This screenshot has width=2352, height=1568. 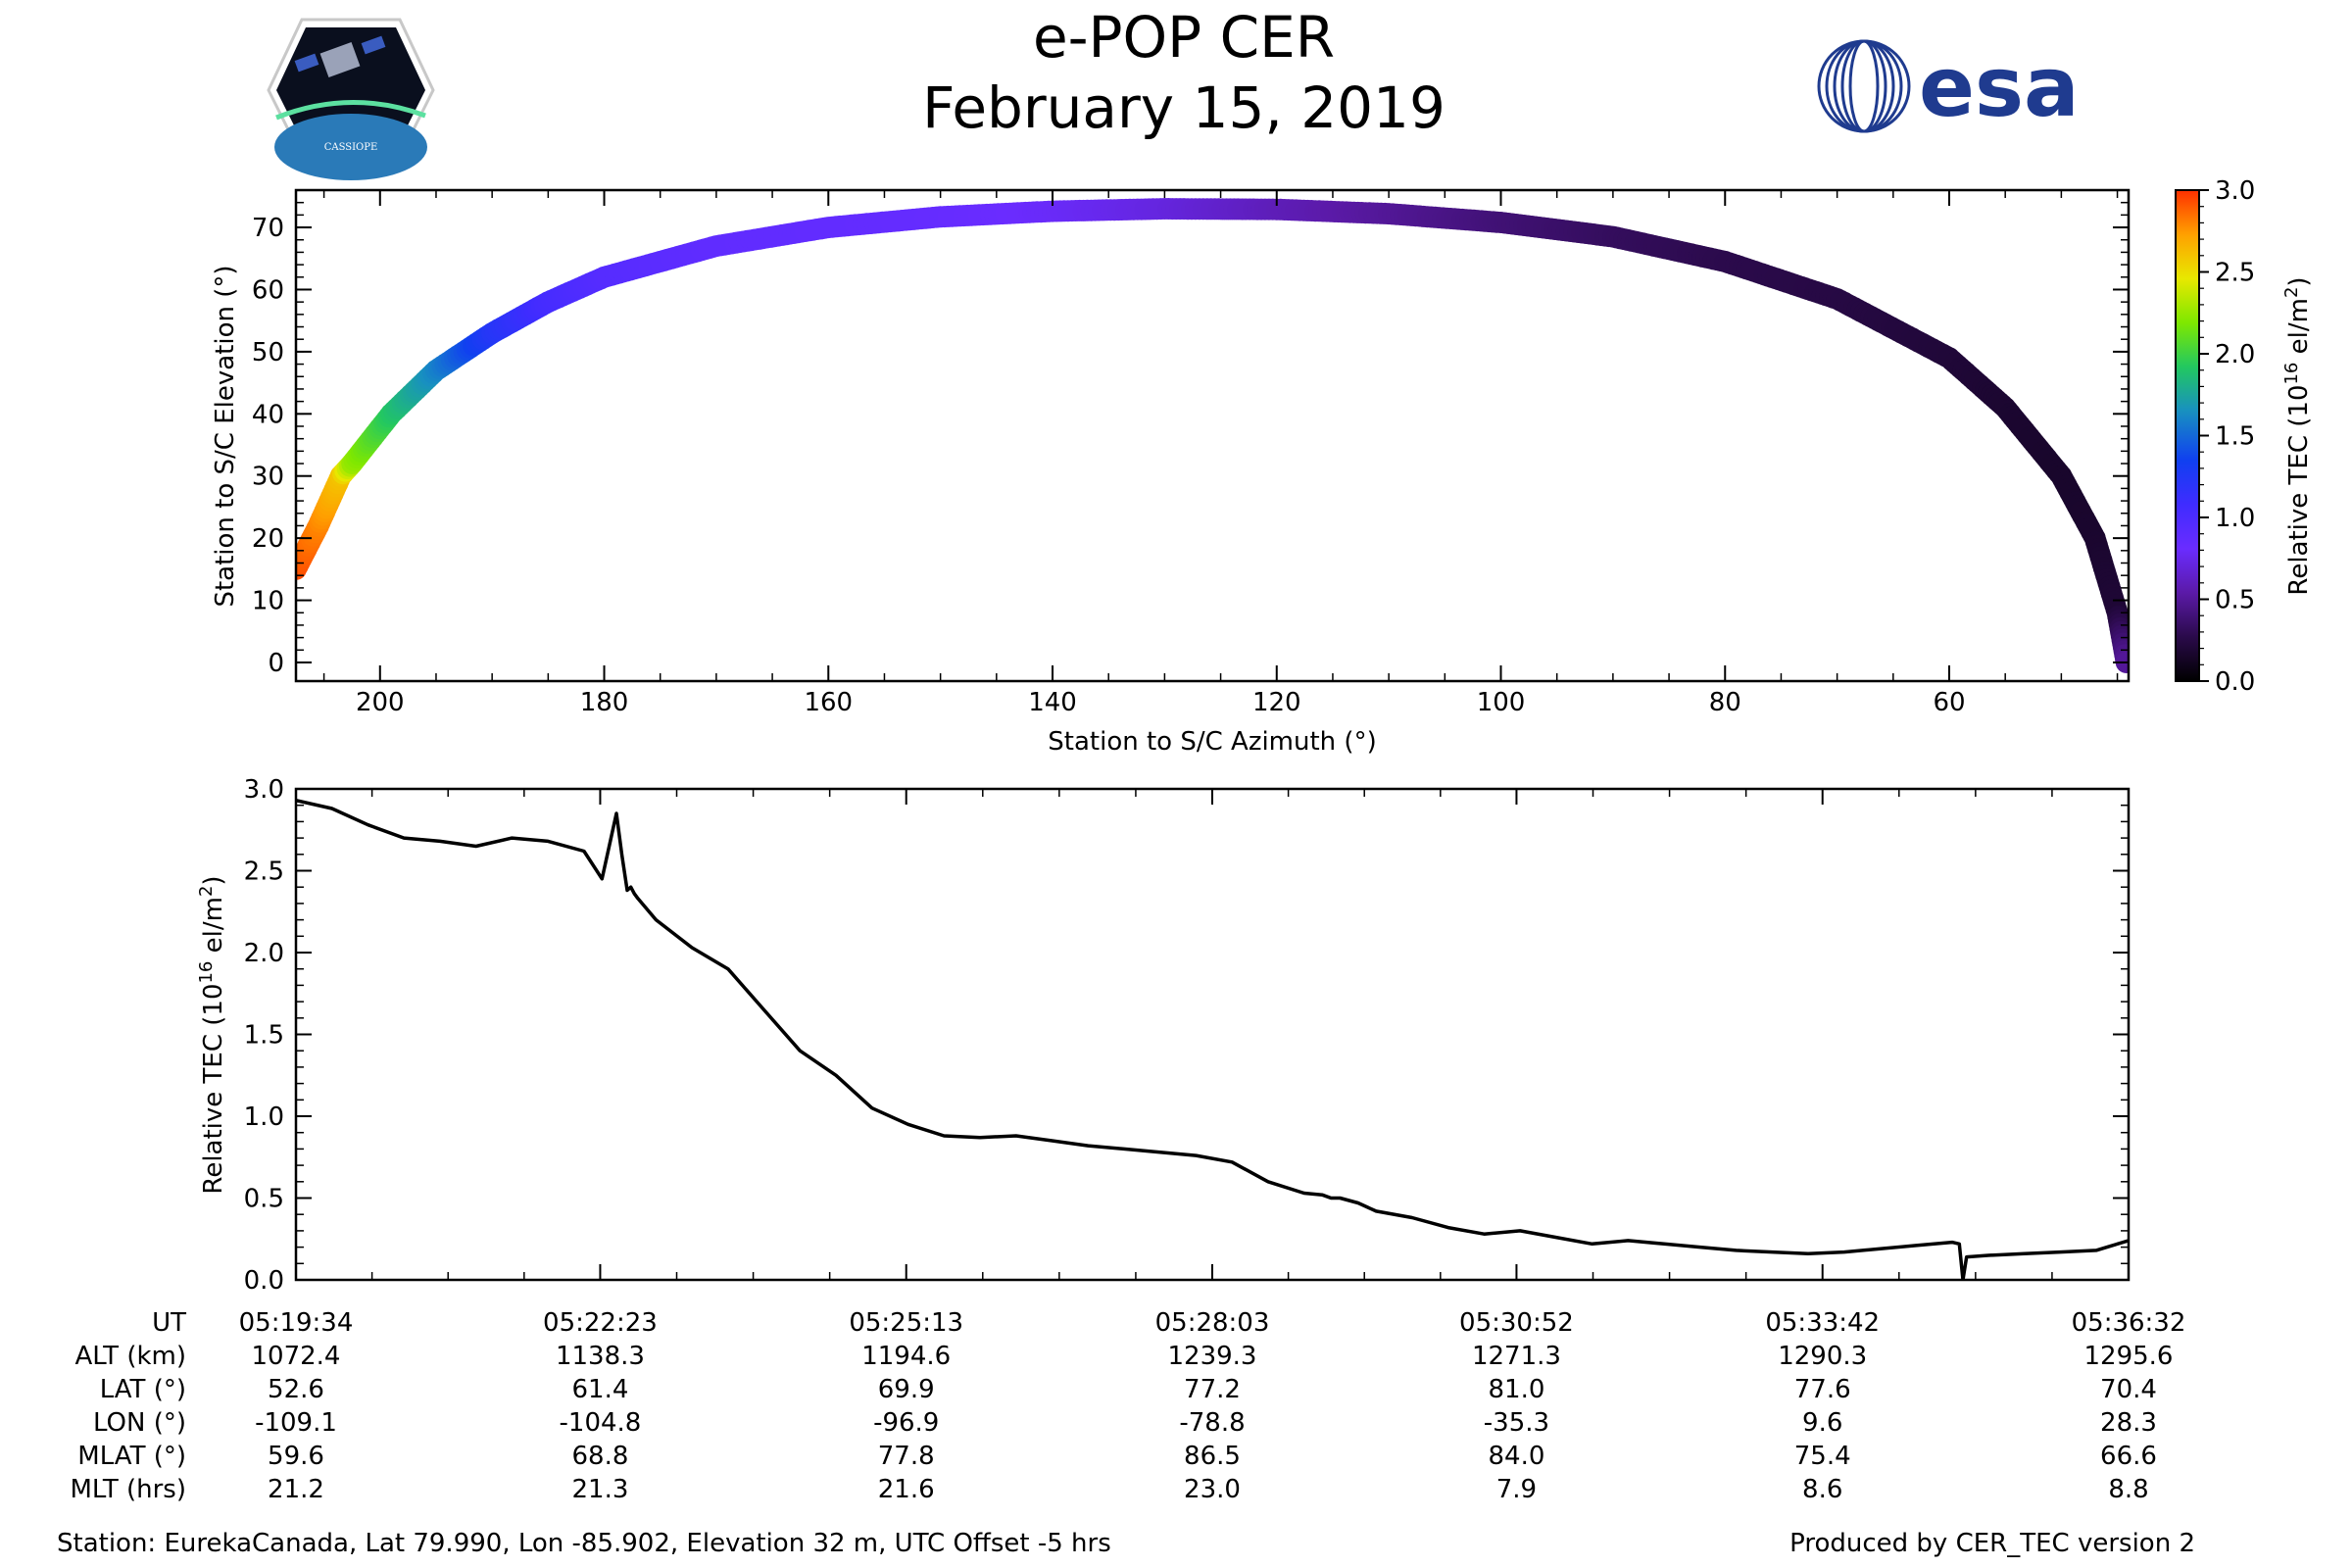 What do you see at coordinates (2235, 273) in the screenshot?
I see `colorbar-tick-label: 2.5` at bounding box center [2235, 273].